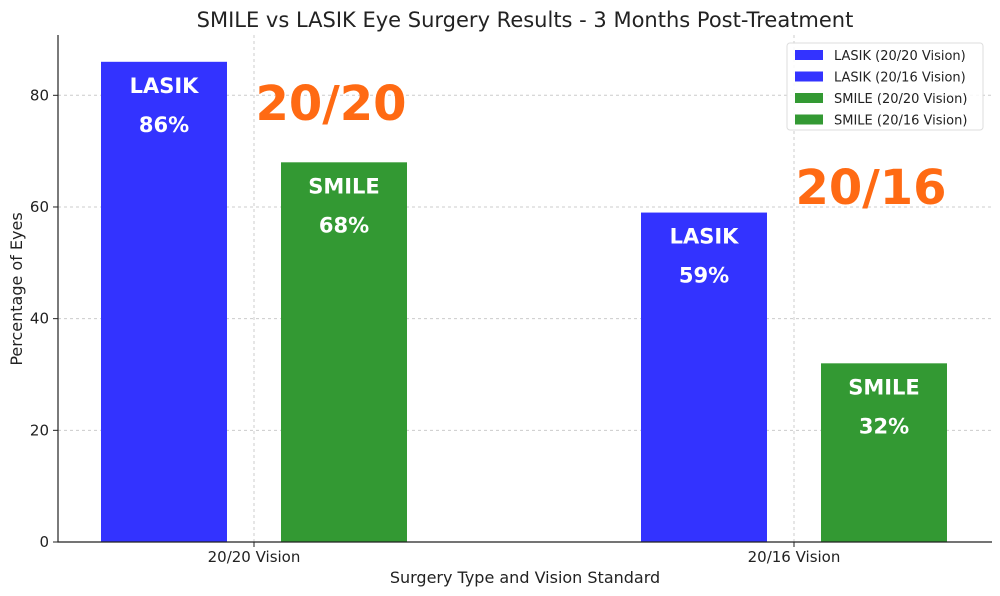 The height and width of the screenshot is (596, 1000). What do you see at coordinates (254, 557) in the screenshot?
I see `x-tick-label: 20/20 Vision` at bounding box center [254, 557].